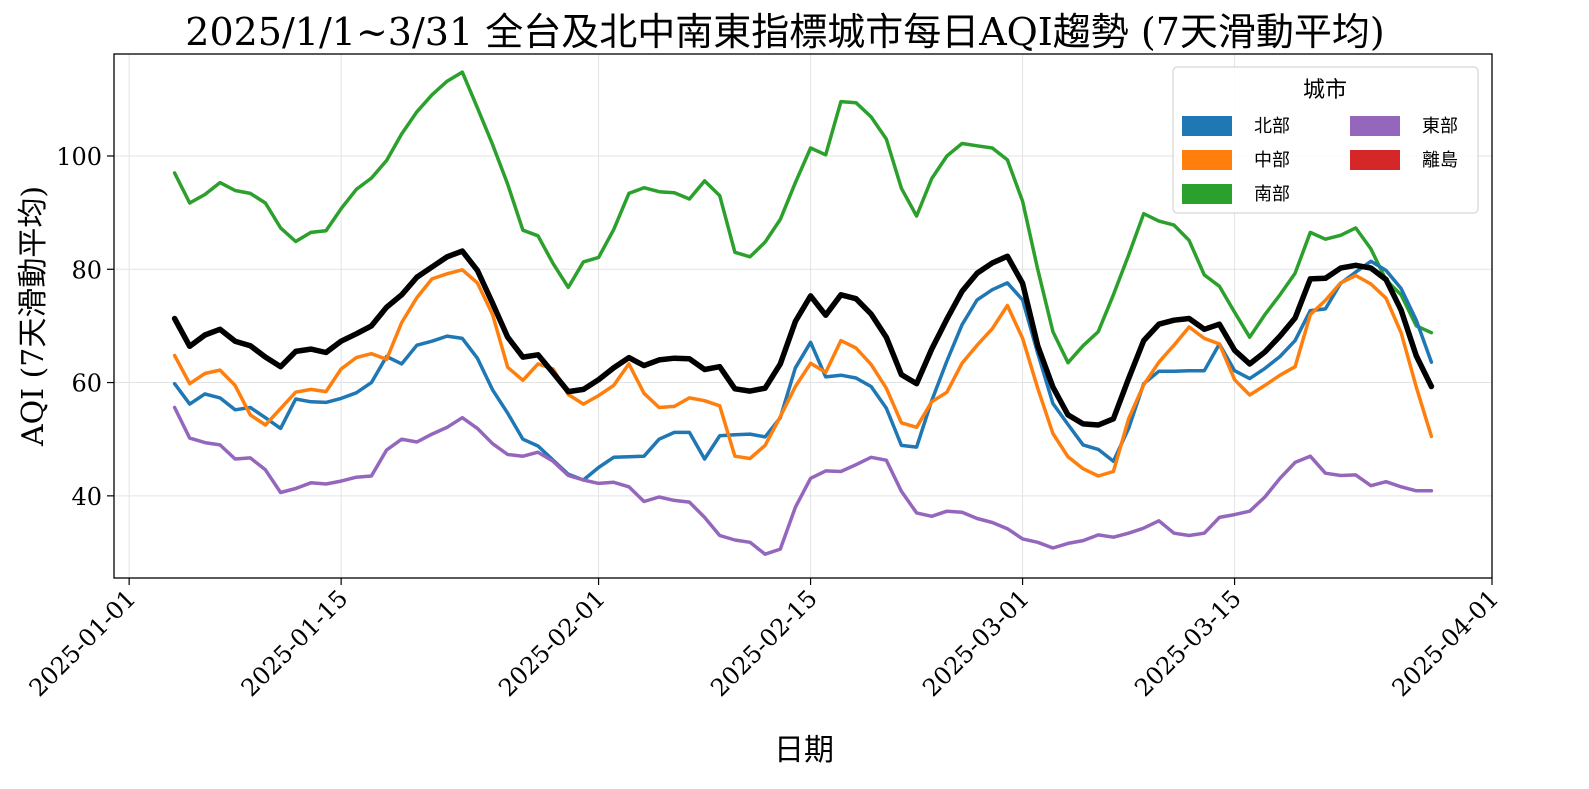 The height and width of the screenshot is (789, 1589). What do you see at coordinates (1325, 140) in the screenshot?
I see `legend-frame` at bounding box center [1325, 140].